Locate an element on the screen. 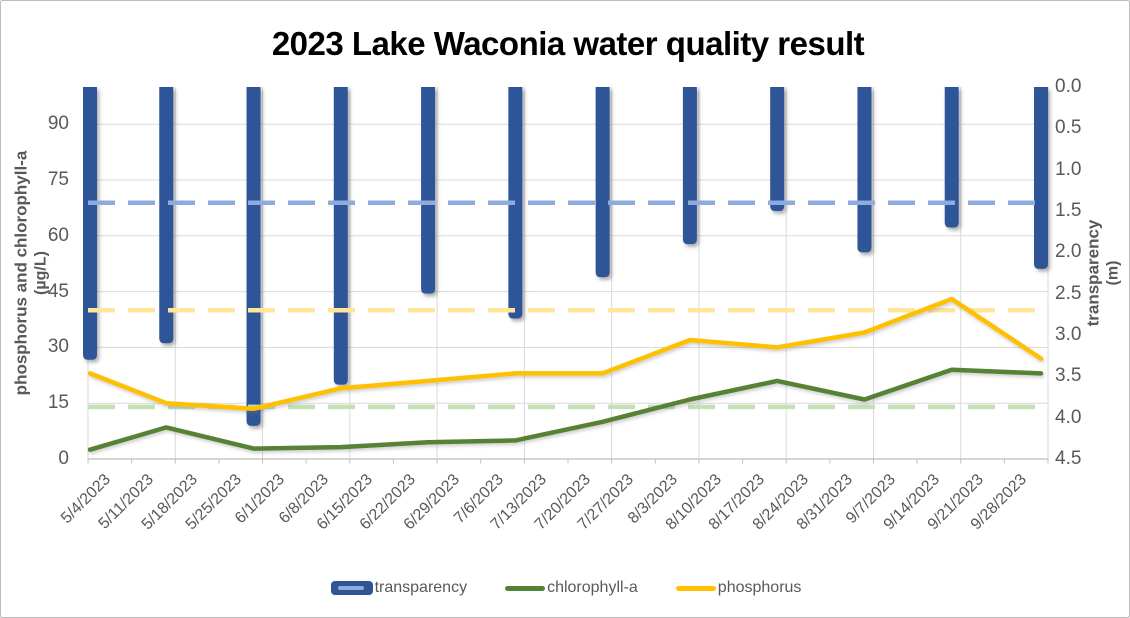 Image resolution: width=1130 pixels, height=618 pixels. right-axis-tick-label: 2.0 is located at coordinates (1068, 252).